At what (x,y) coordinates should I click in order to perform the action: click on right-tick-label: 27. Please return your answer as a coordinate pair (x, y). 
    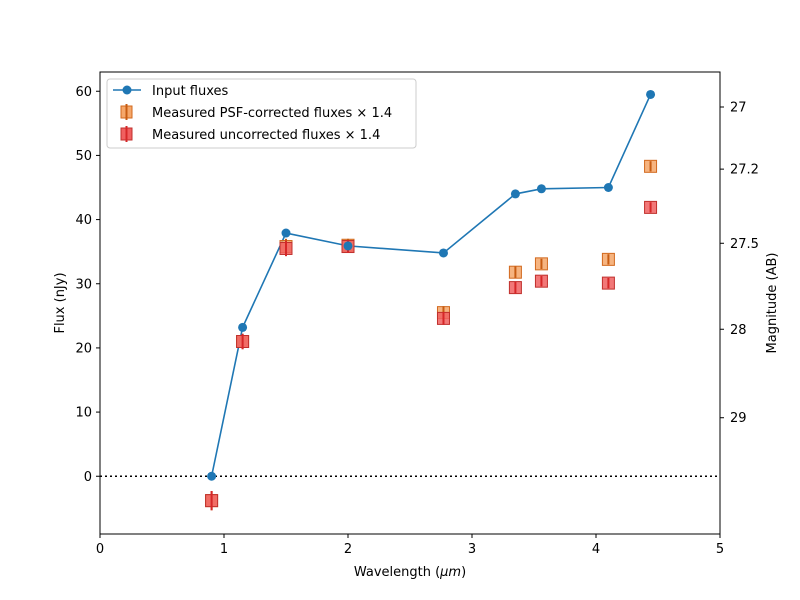
    Looking at the image, I should click on (738, 108).